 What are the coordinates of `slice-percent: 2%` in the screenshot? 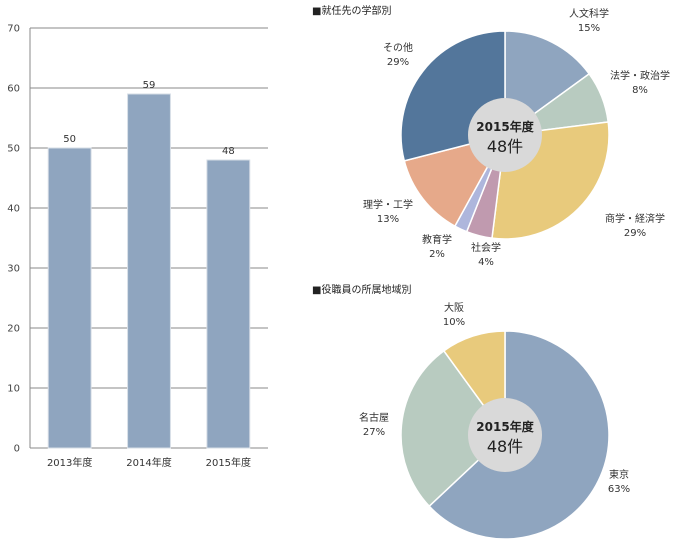 It's located at (437, 254).